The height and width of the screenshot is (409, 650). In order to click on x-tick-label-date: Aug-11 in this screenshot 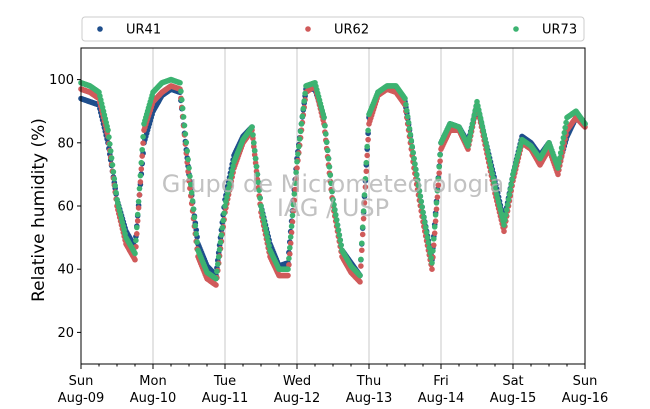, I will do `click(225, 398)`.